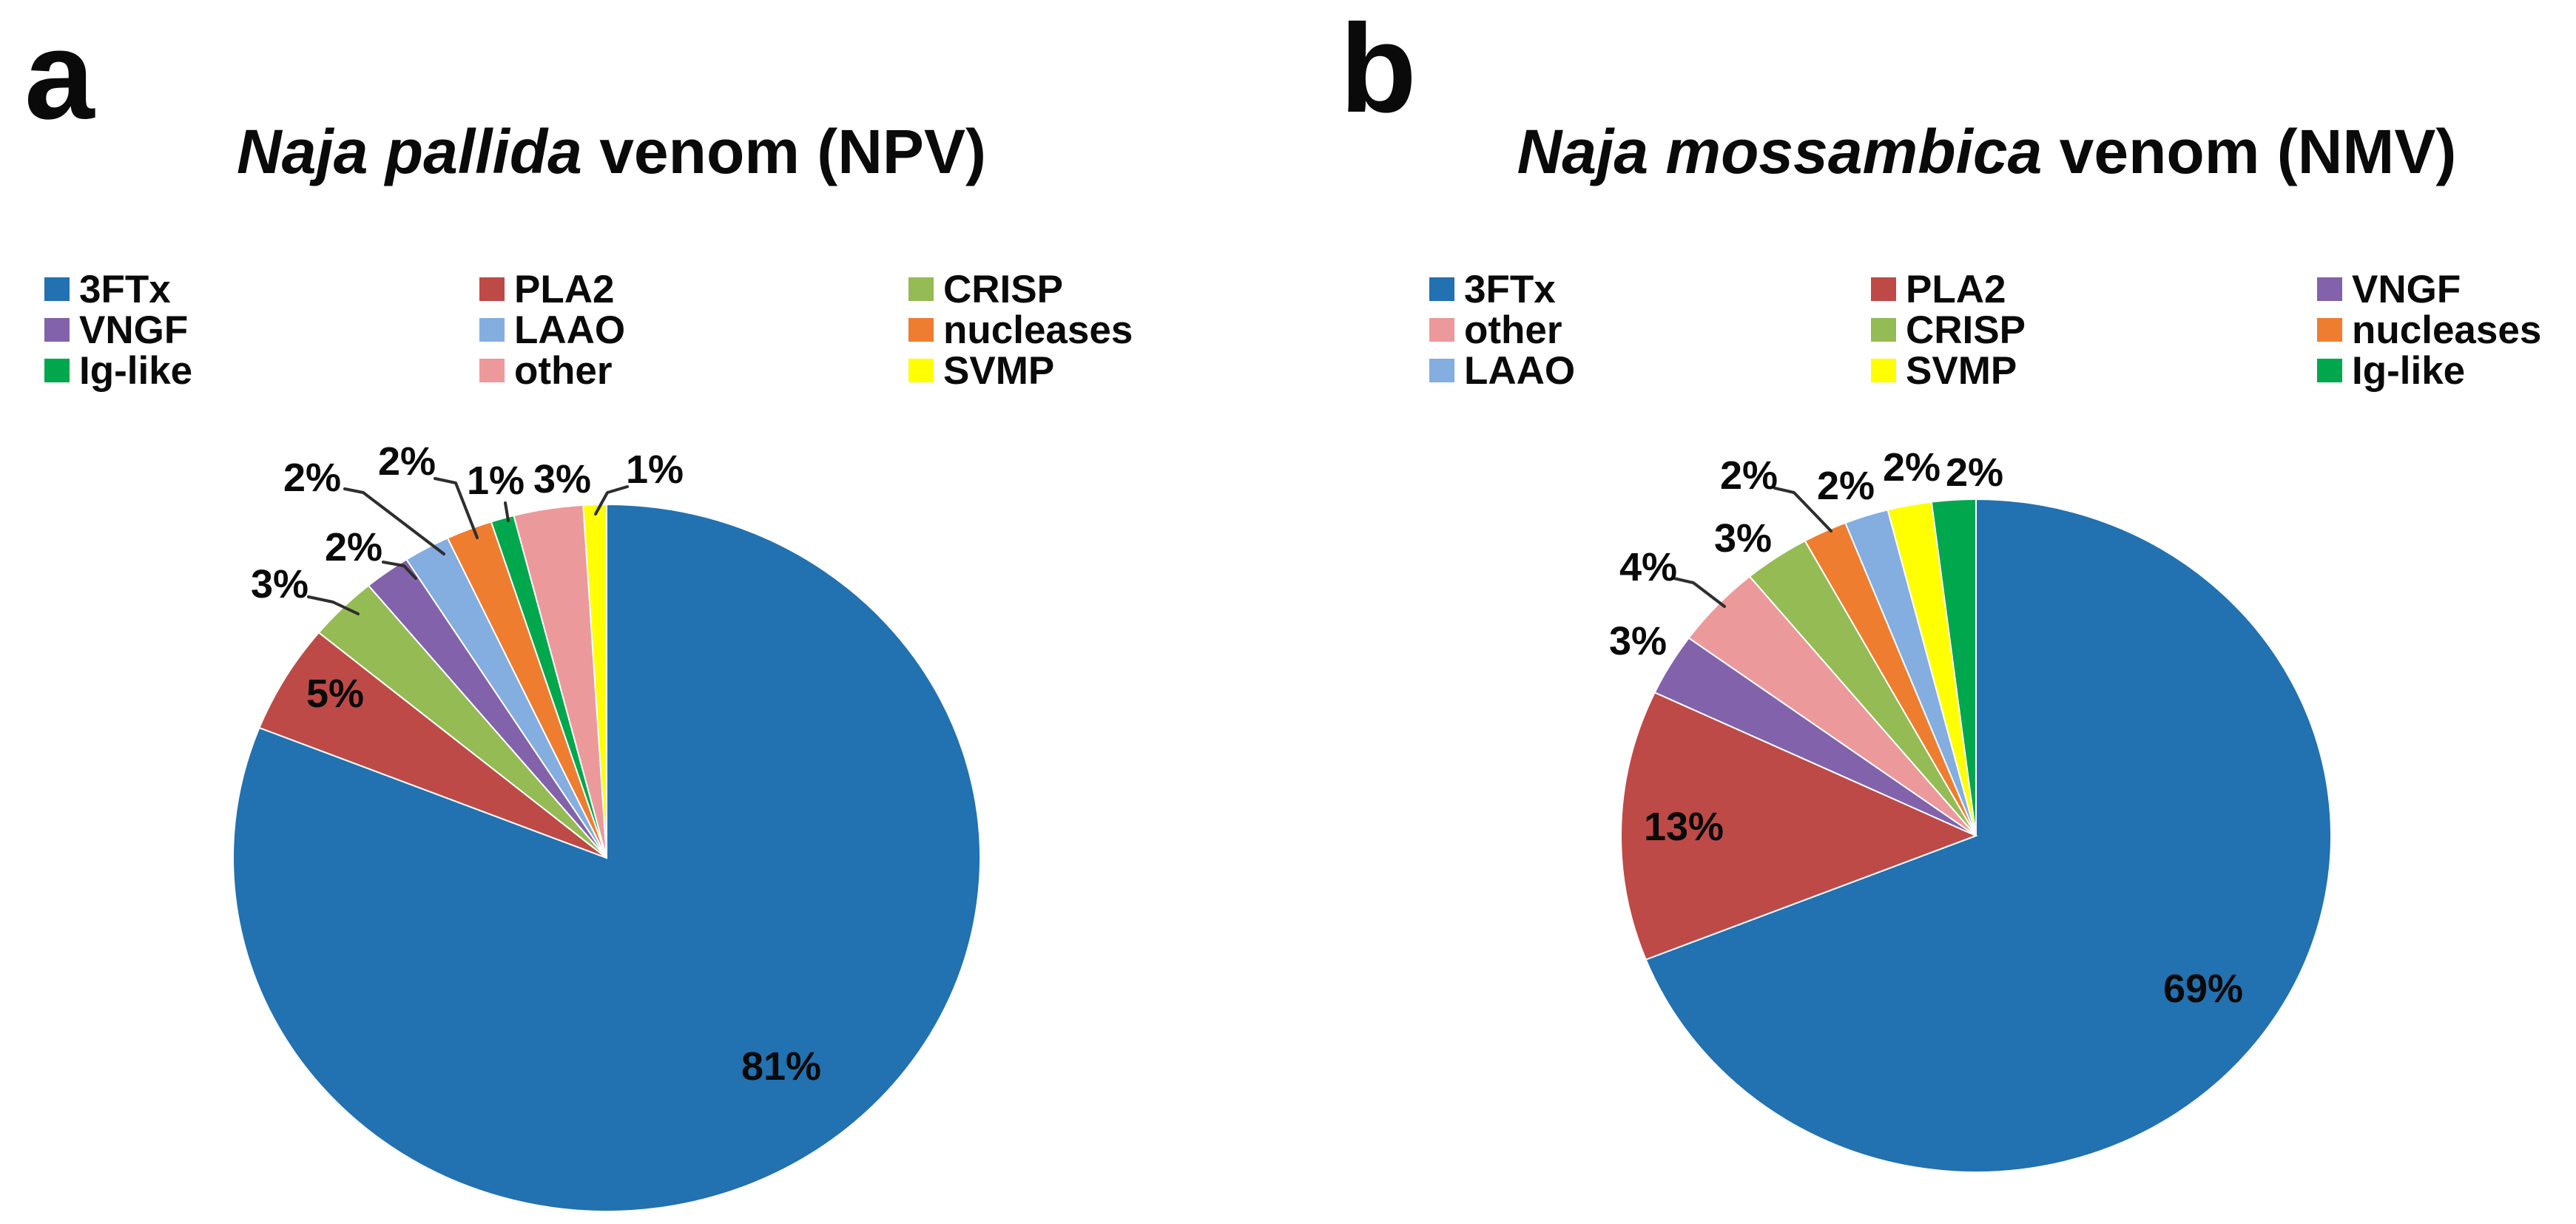 This screenshot has height=1224, width=2576. I want to click on pie-slice-ig-like, so click(1953, 667).